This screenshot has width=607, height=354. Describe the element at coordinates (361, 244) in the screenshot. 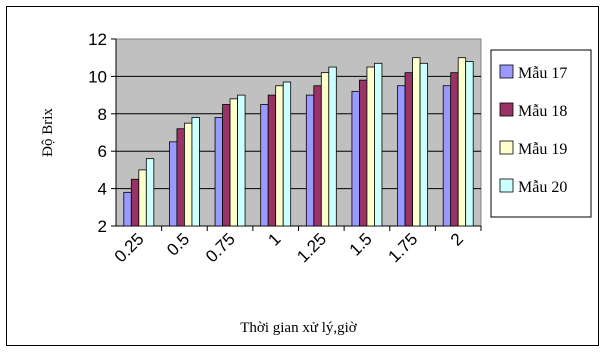

I see `x-tick-label-6: 1.5` at that location.